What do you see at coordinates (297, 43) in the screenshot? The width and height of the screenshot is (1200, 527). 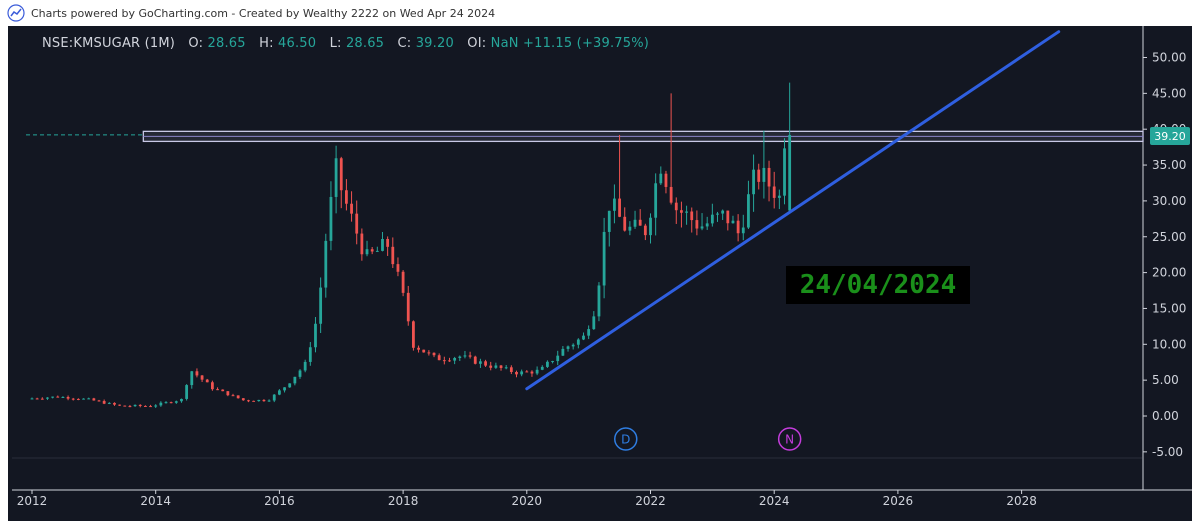 I see `legend-high: 46.50` at bounding box center [297, 43].